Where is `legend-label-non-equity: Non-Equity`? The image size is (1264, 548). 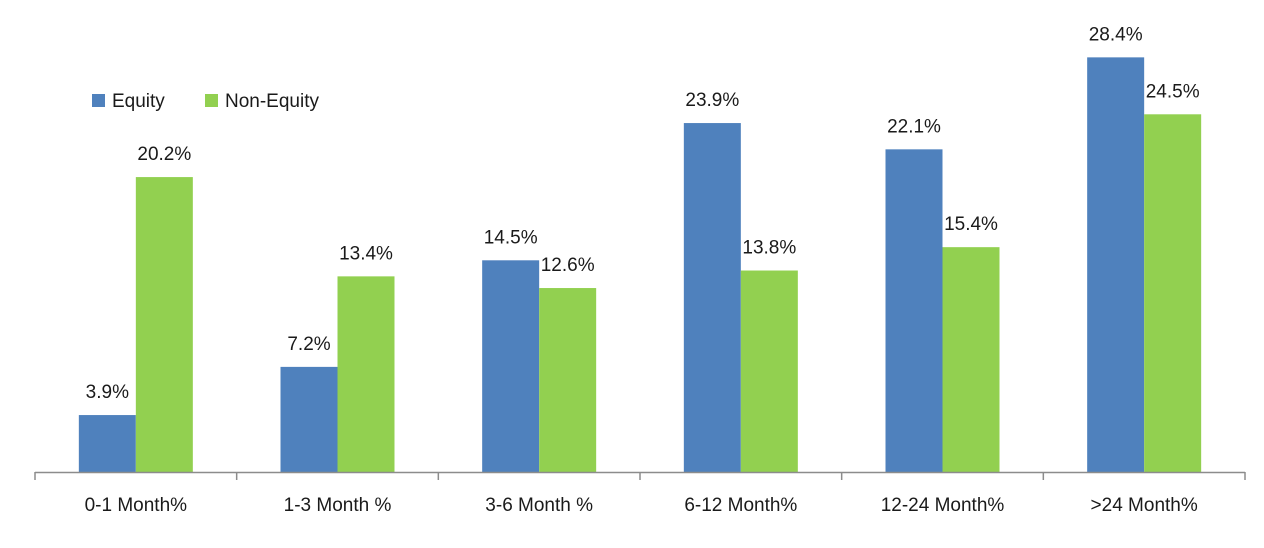
legend-label-non-equity: Non-Equity is located at coordinates (272, 101).